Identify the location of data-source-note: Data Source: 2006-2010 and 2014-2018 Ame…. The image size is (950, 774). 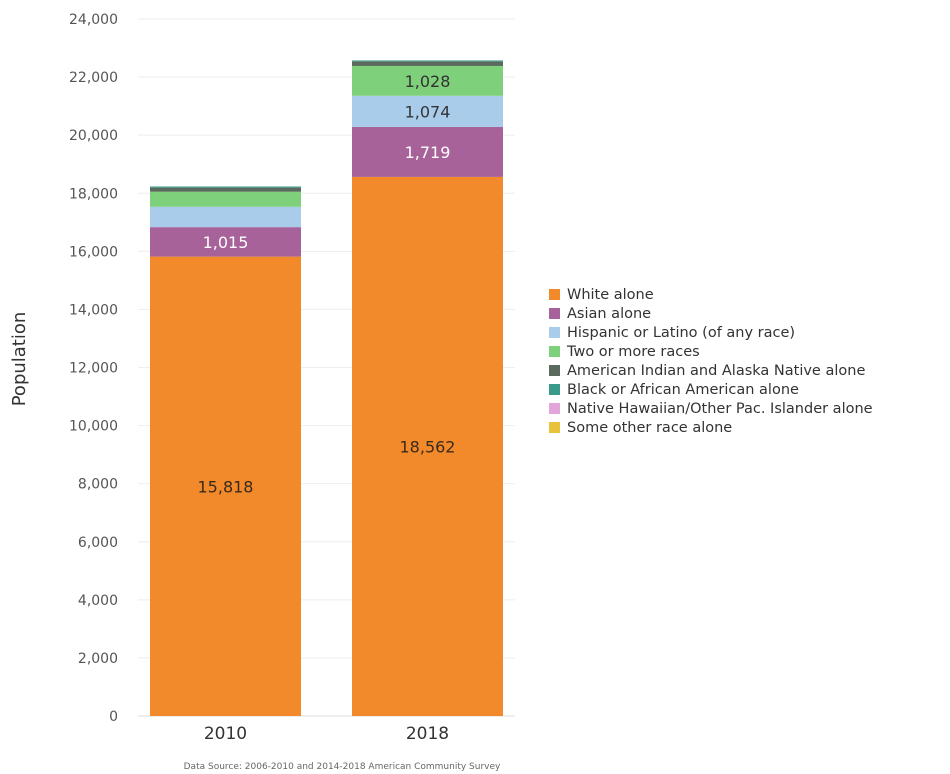
(342, 767).